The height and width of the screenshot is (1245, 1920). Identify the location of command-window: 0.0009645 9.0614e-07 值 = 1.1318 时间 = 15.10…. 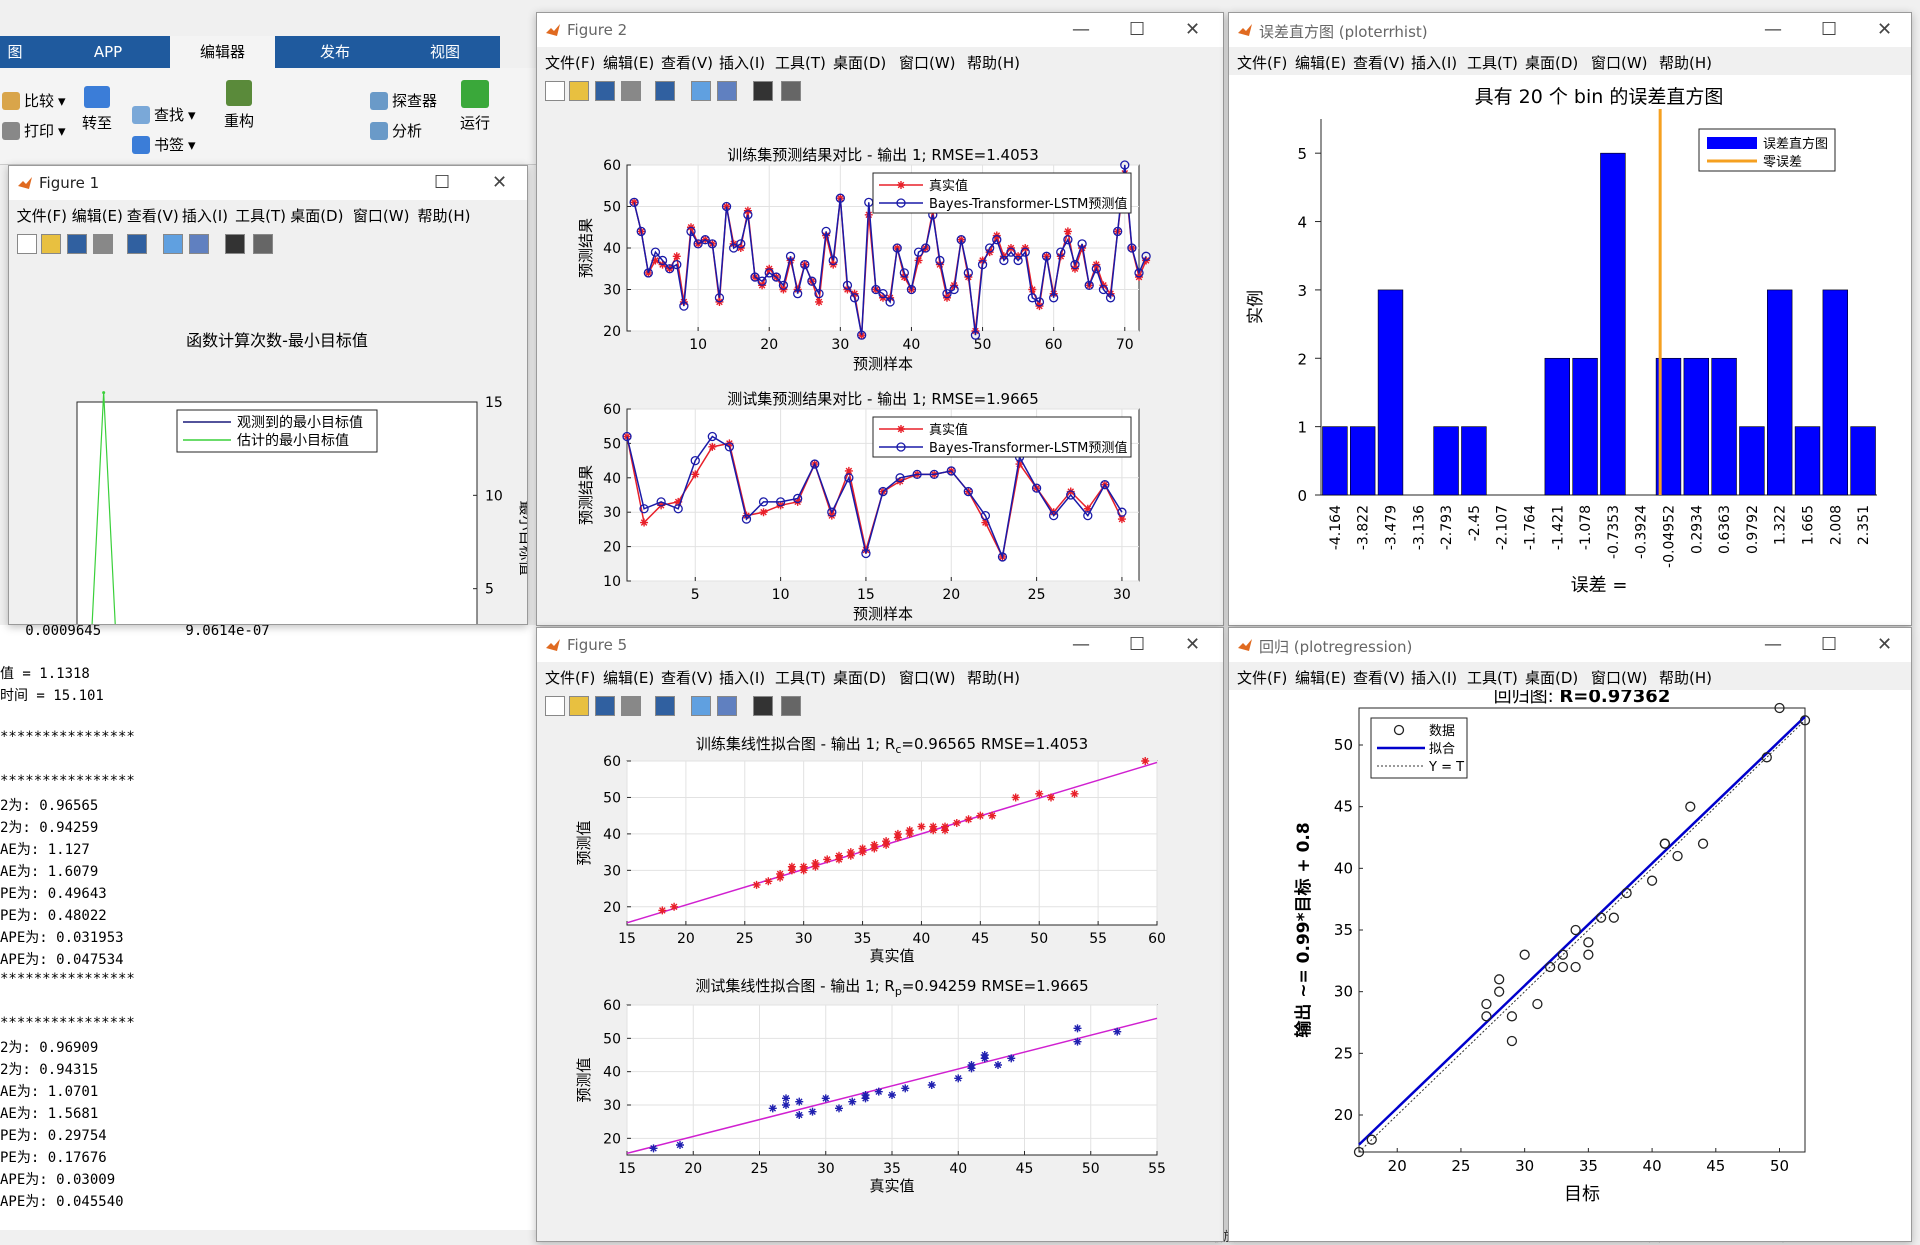
(193, 926).